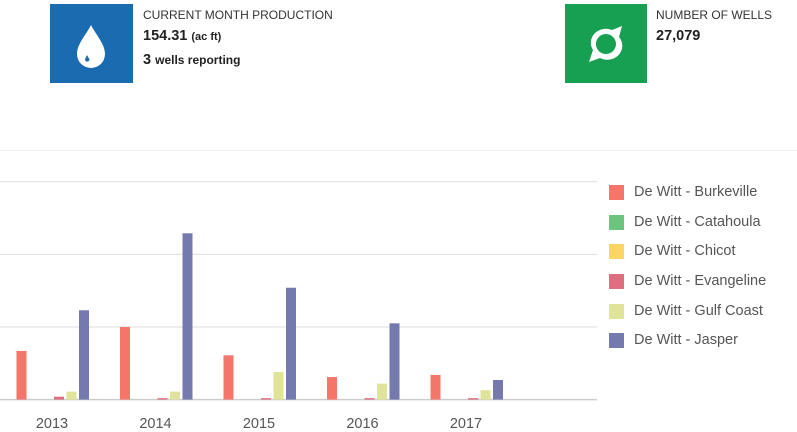 Image resolution: width=797 pixels, height=432 pixels. Describe the element at coordinates (91, 43) in the screenshot. I see `water-drop-icon` at that location.